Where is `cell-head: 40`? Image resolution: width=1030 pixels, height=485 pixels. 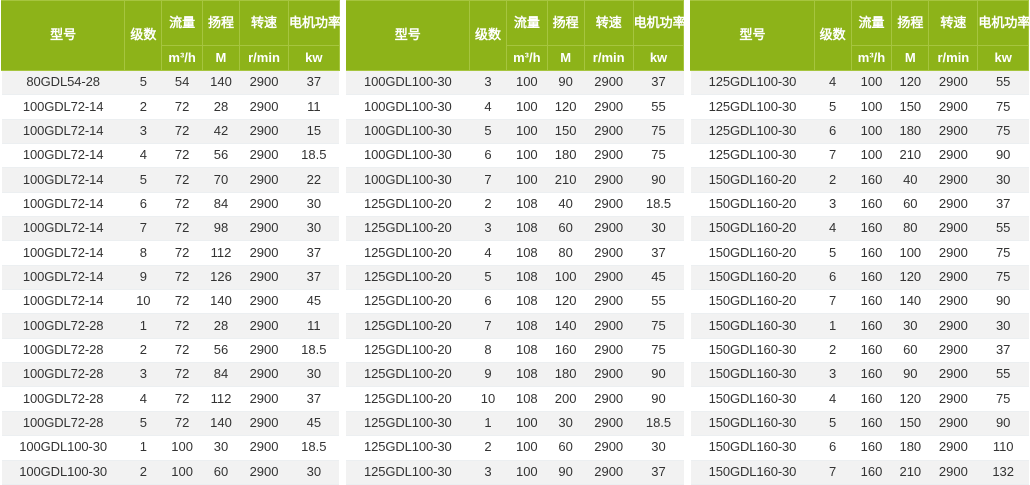 cell-head: 40 is located at coordinates (910, 180).